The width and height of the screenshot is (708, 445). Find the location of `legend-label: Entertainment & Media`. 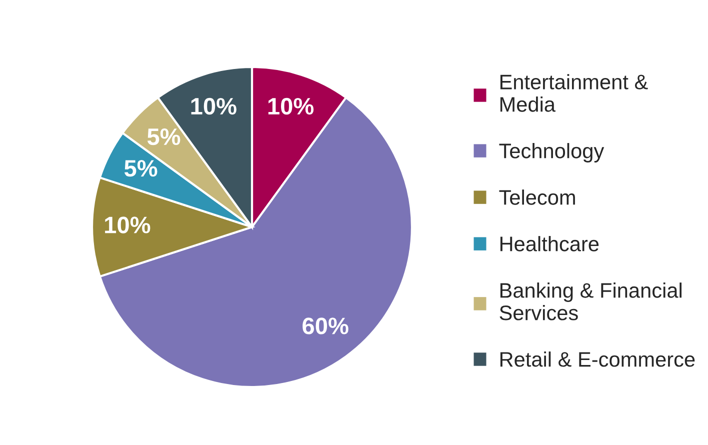

legend-label: Entertainment & Media is located at coordinates (574, 93).